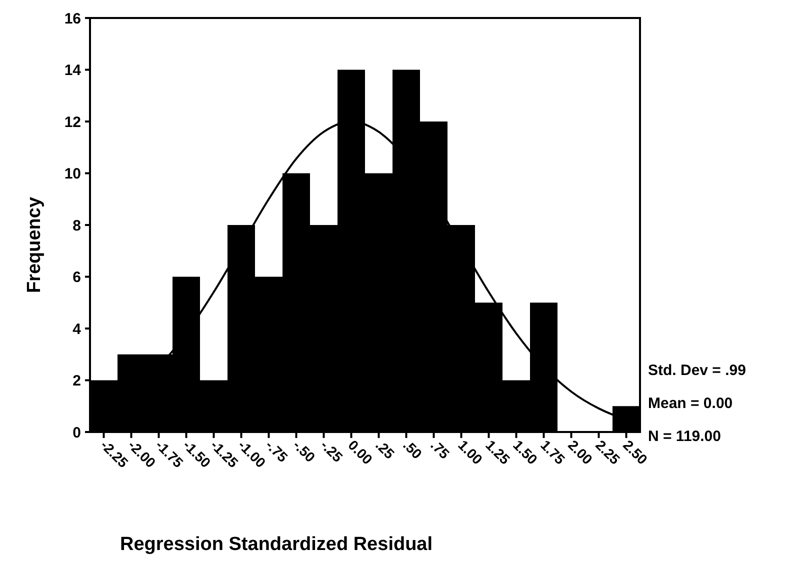 This screenshot has height=562, width=788. I want to click on y-tick-label: 16, so click(72, 19).